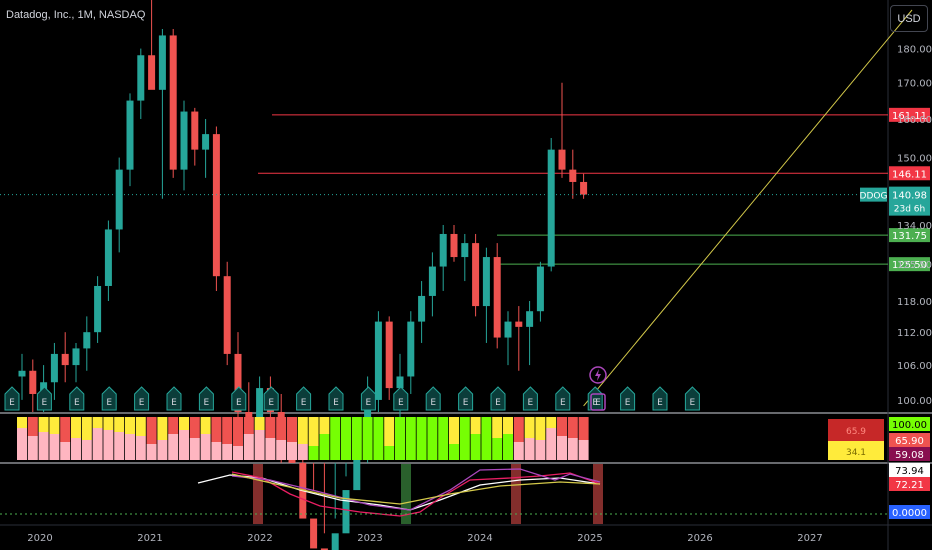 The image size is (932, 550). I want to click on y-tick-label: 150.00, so click(914, 159).